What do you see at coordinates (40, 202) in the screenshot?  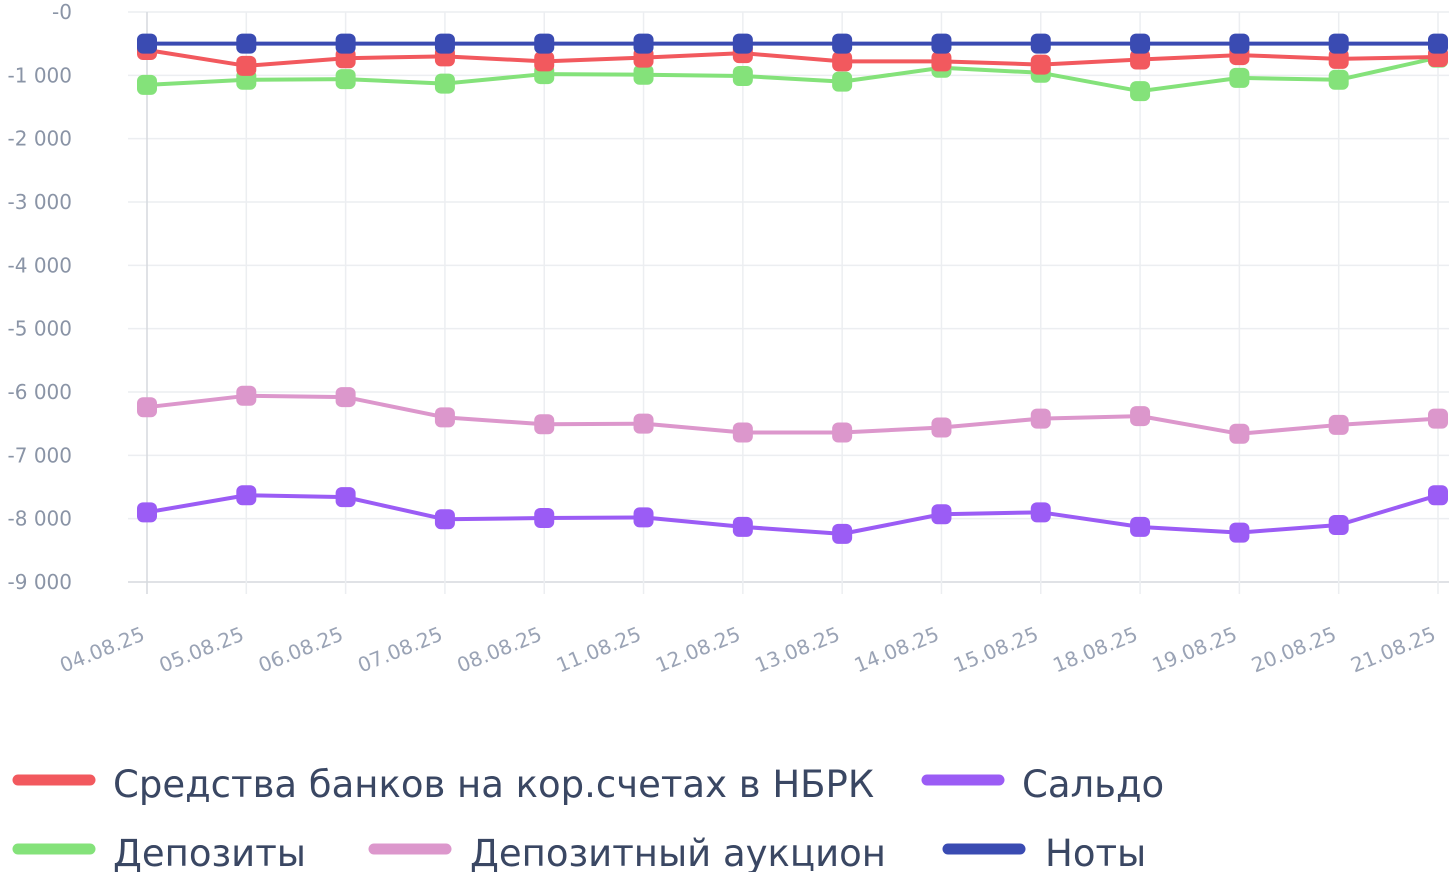 I see `y-tick-label: -3 000` at bounding box center [40, 202].